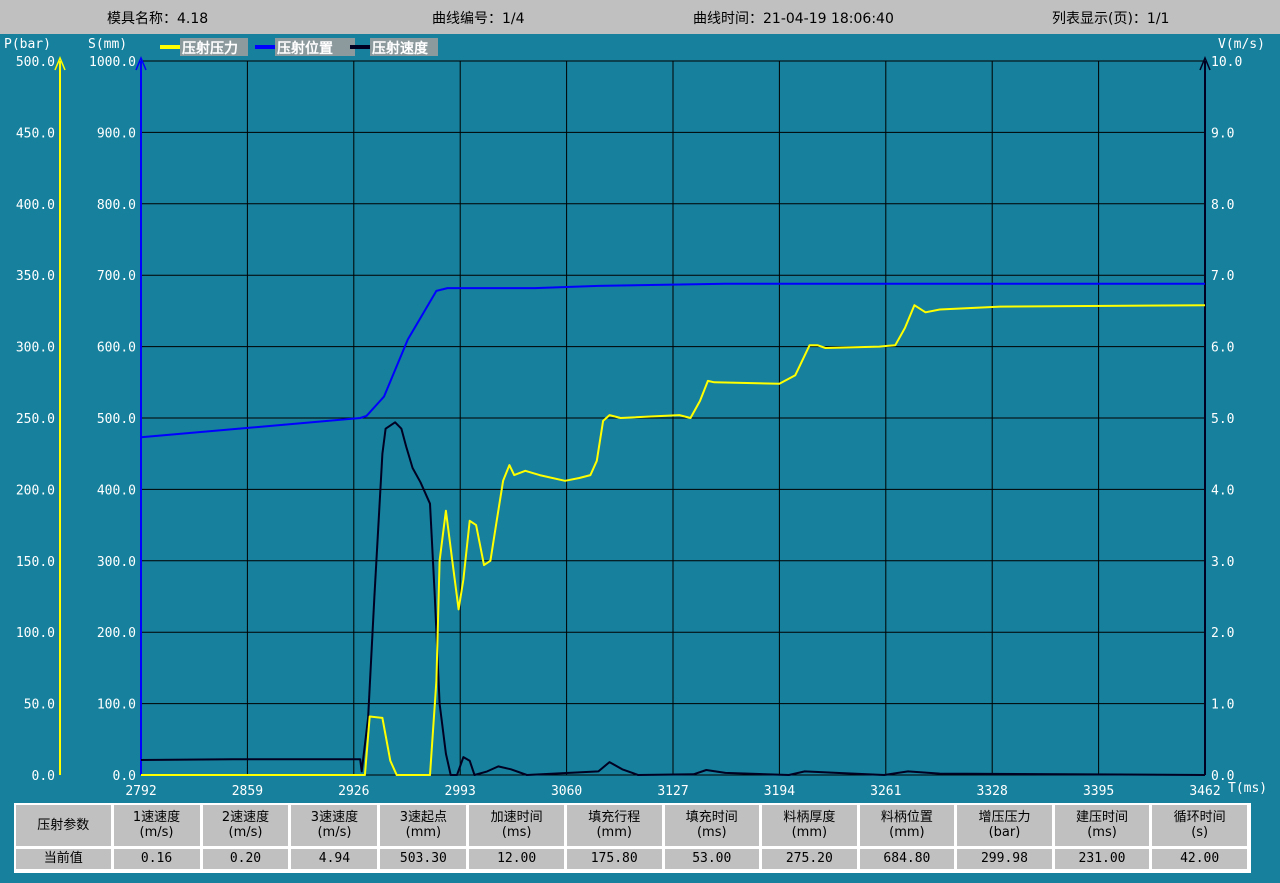 Image resolution: width=1280 pixels, height=883 pixels. What do you see at coordinates (423, 818) in the screenshot?
I see `header-name: 3速起点` at bounding box center [423, 818].